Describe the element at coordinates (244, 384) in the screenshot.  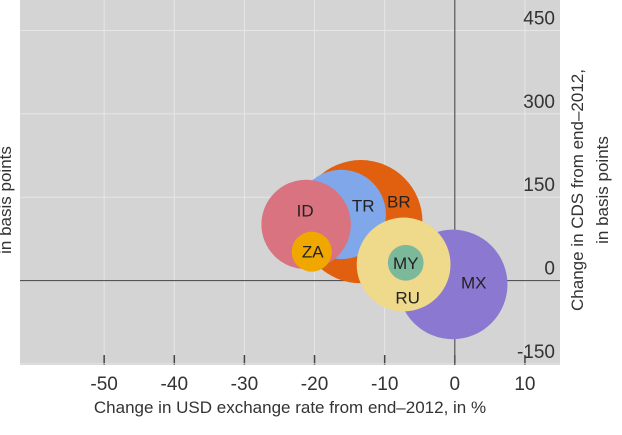
I see `x-tick-label: -30` at that location.